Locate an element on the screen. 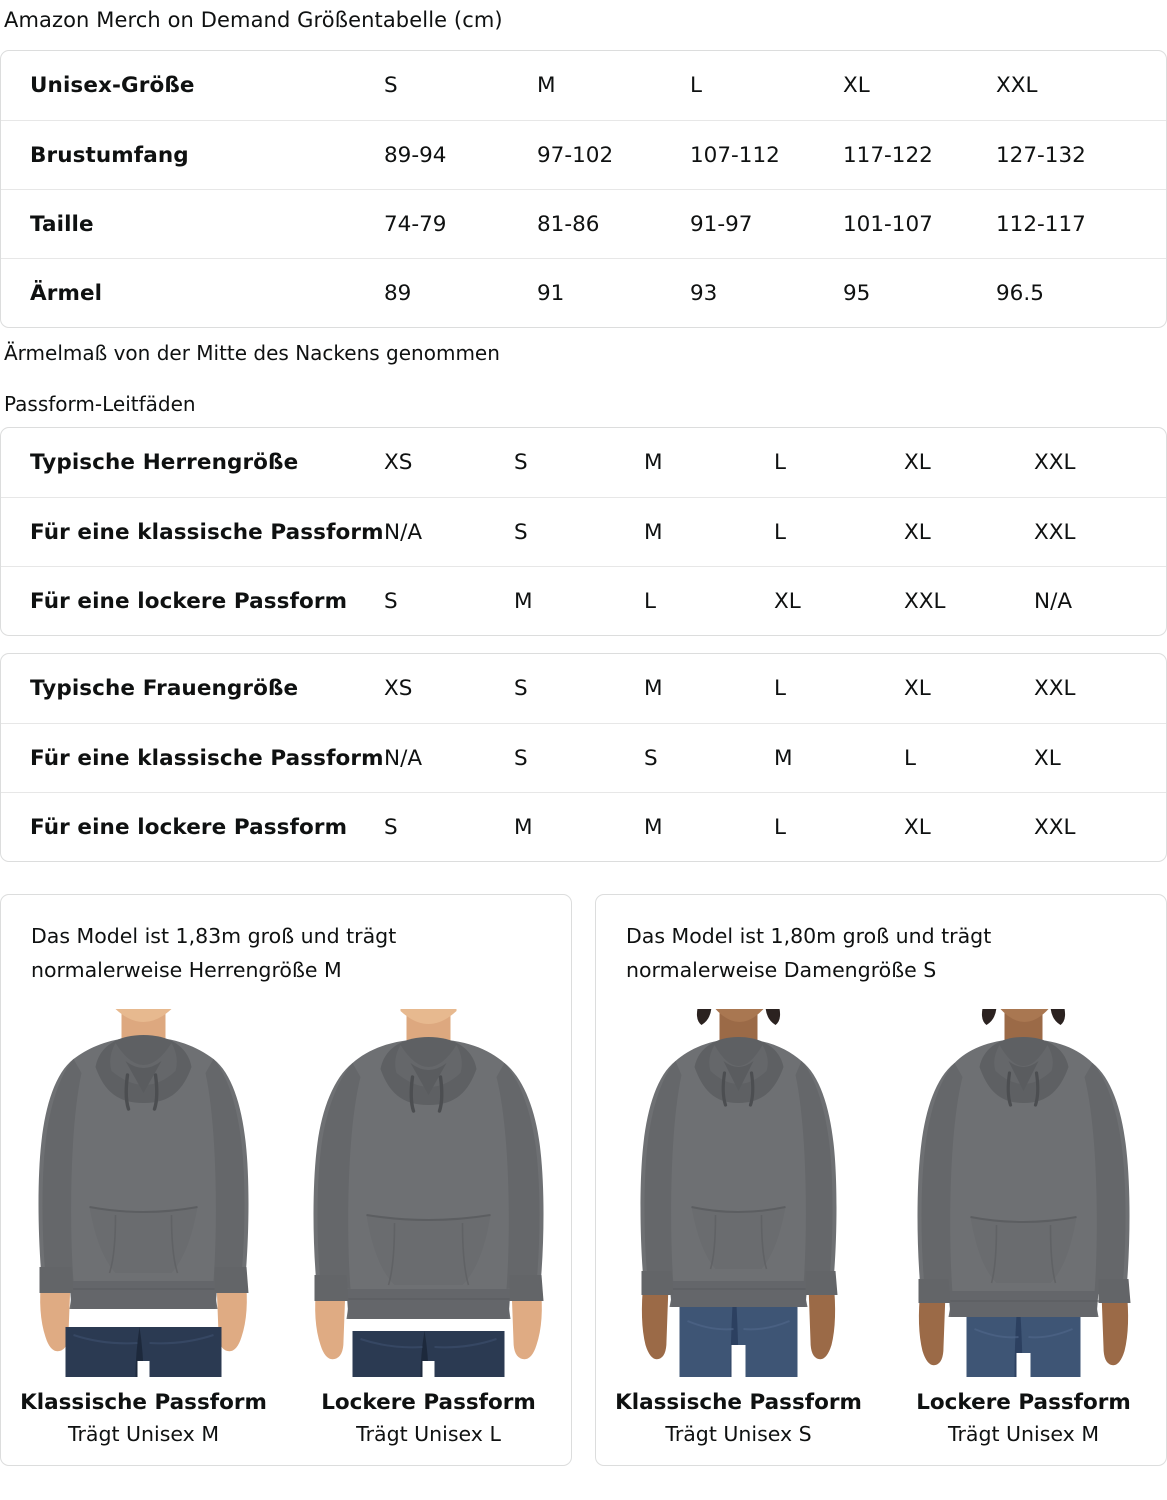 The height and width of the screenshot is (1500, 1167). row-label: Typische Herrengröße is located at coordinates (164, 462).